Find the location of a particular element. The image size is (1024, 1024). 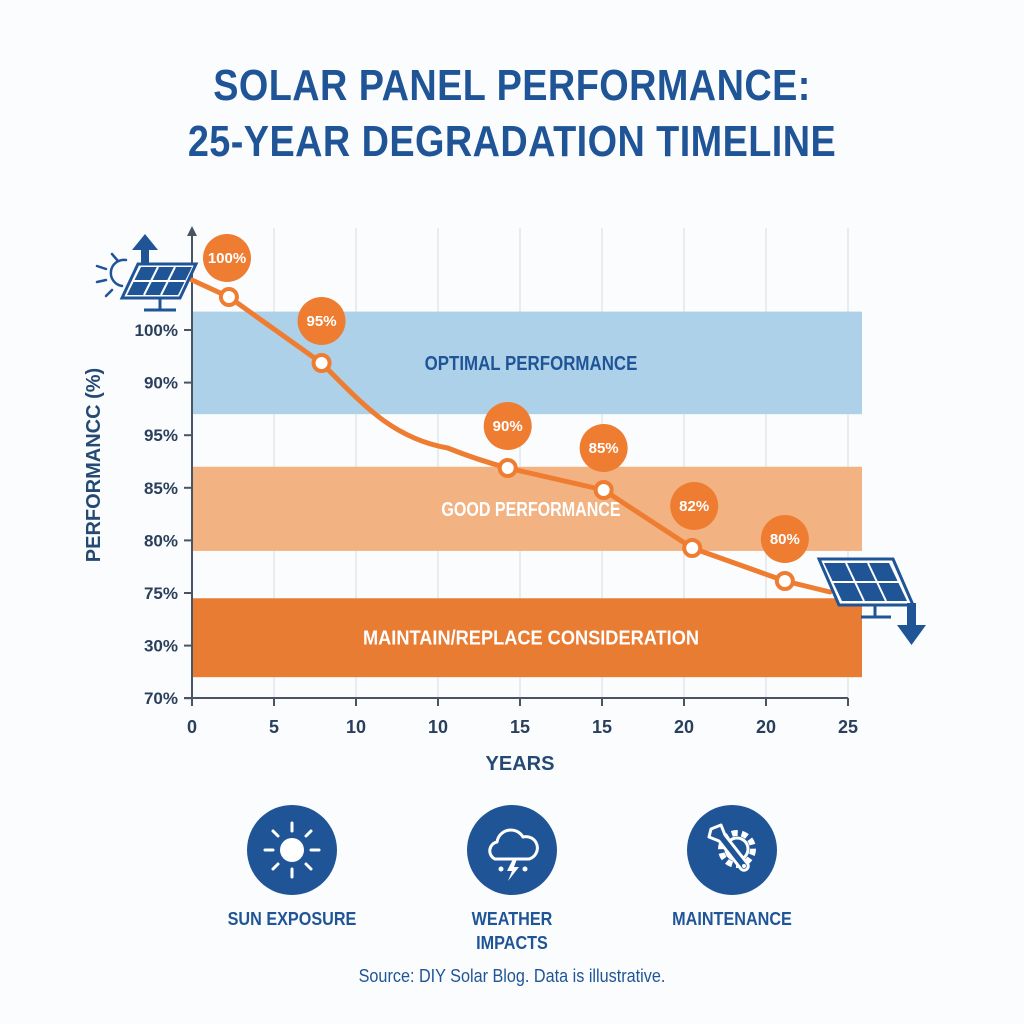

band-label: GOOD PERFORMANCE is located at coordinates (530, 510).